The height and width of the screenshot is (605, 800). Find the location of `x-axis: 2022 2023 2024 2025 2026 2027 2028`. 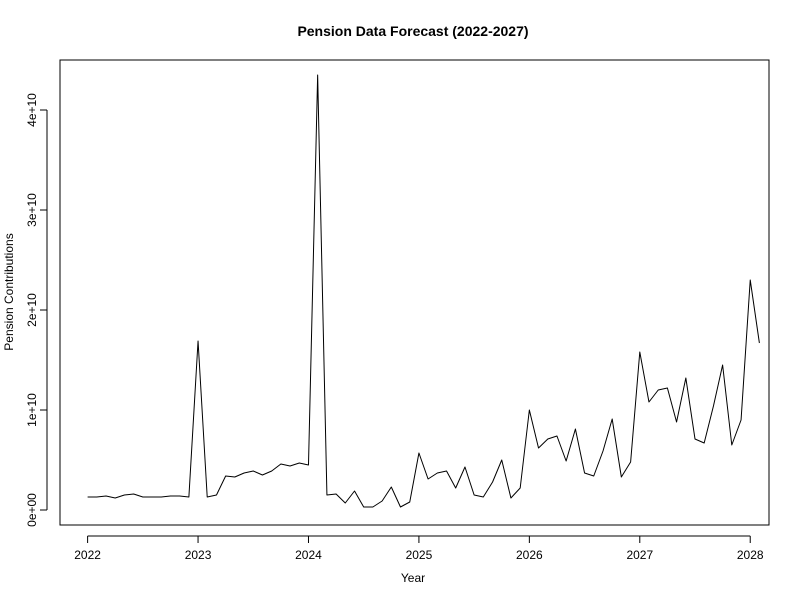

x-axis: 2022 2023 2024 2025 2026 2027 2028 is located at coordinates (419, 548).